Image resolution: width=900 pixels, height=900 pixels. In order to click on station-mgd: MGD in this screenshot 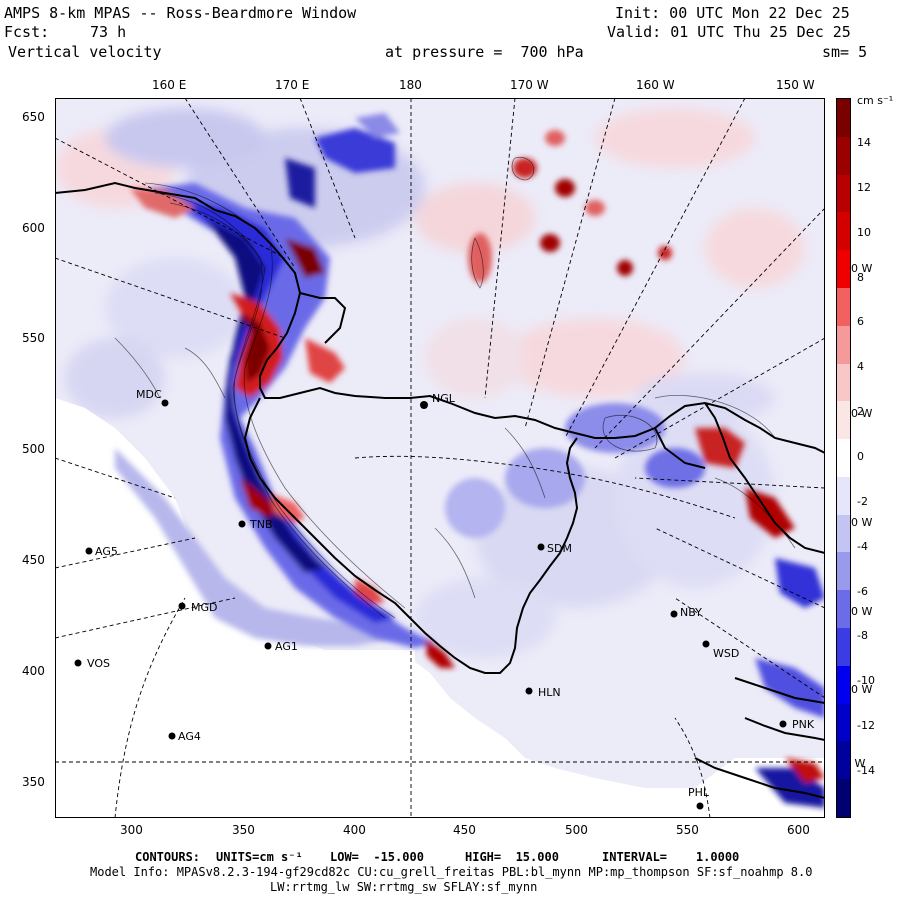, I will do `click(204, 607)`.